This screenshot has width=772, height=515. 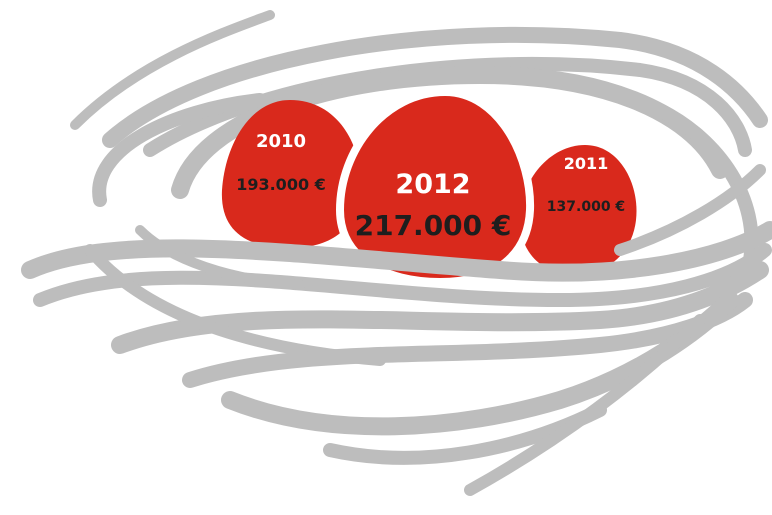 I want to click on egg-amount: 217.000 €, so click(x=433, y=225).